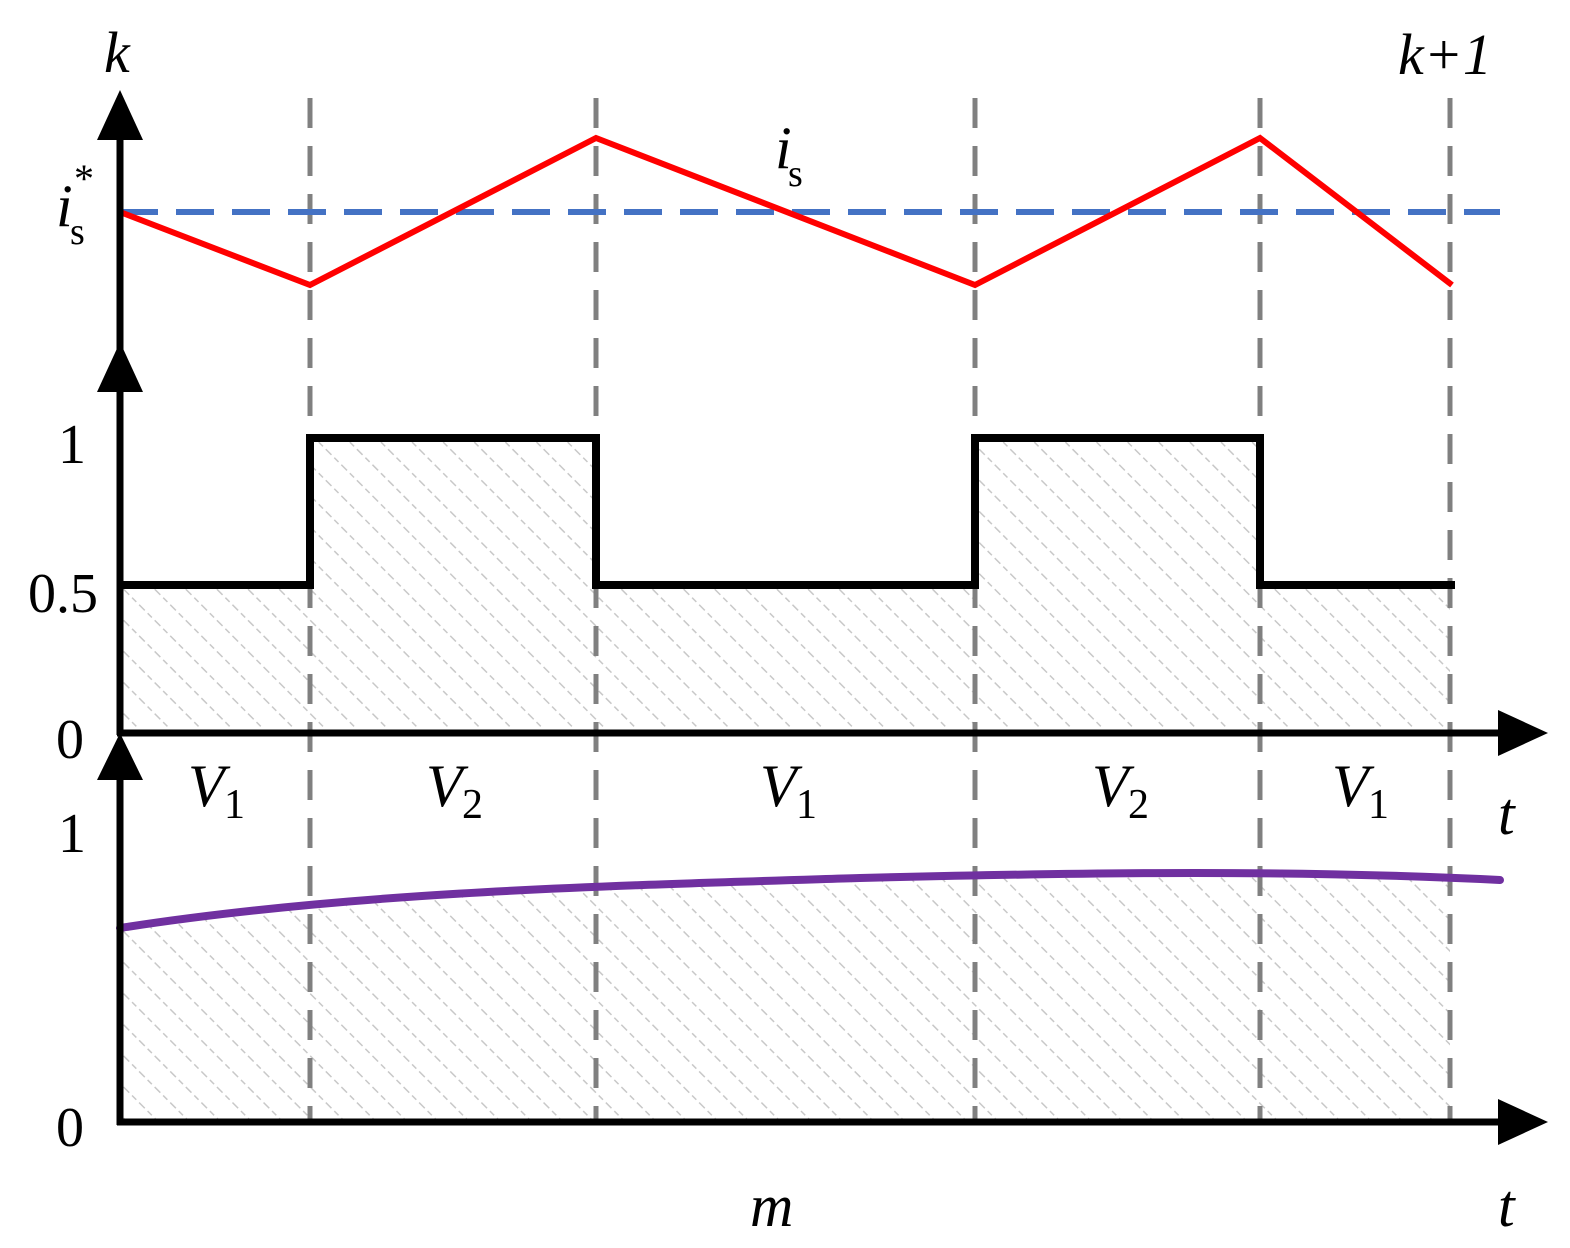  What do you see at coordinates (787, 511) in the screenshot?
I see `duty-cycle-waveform` at bounding box center [787, 511].